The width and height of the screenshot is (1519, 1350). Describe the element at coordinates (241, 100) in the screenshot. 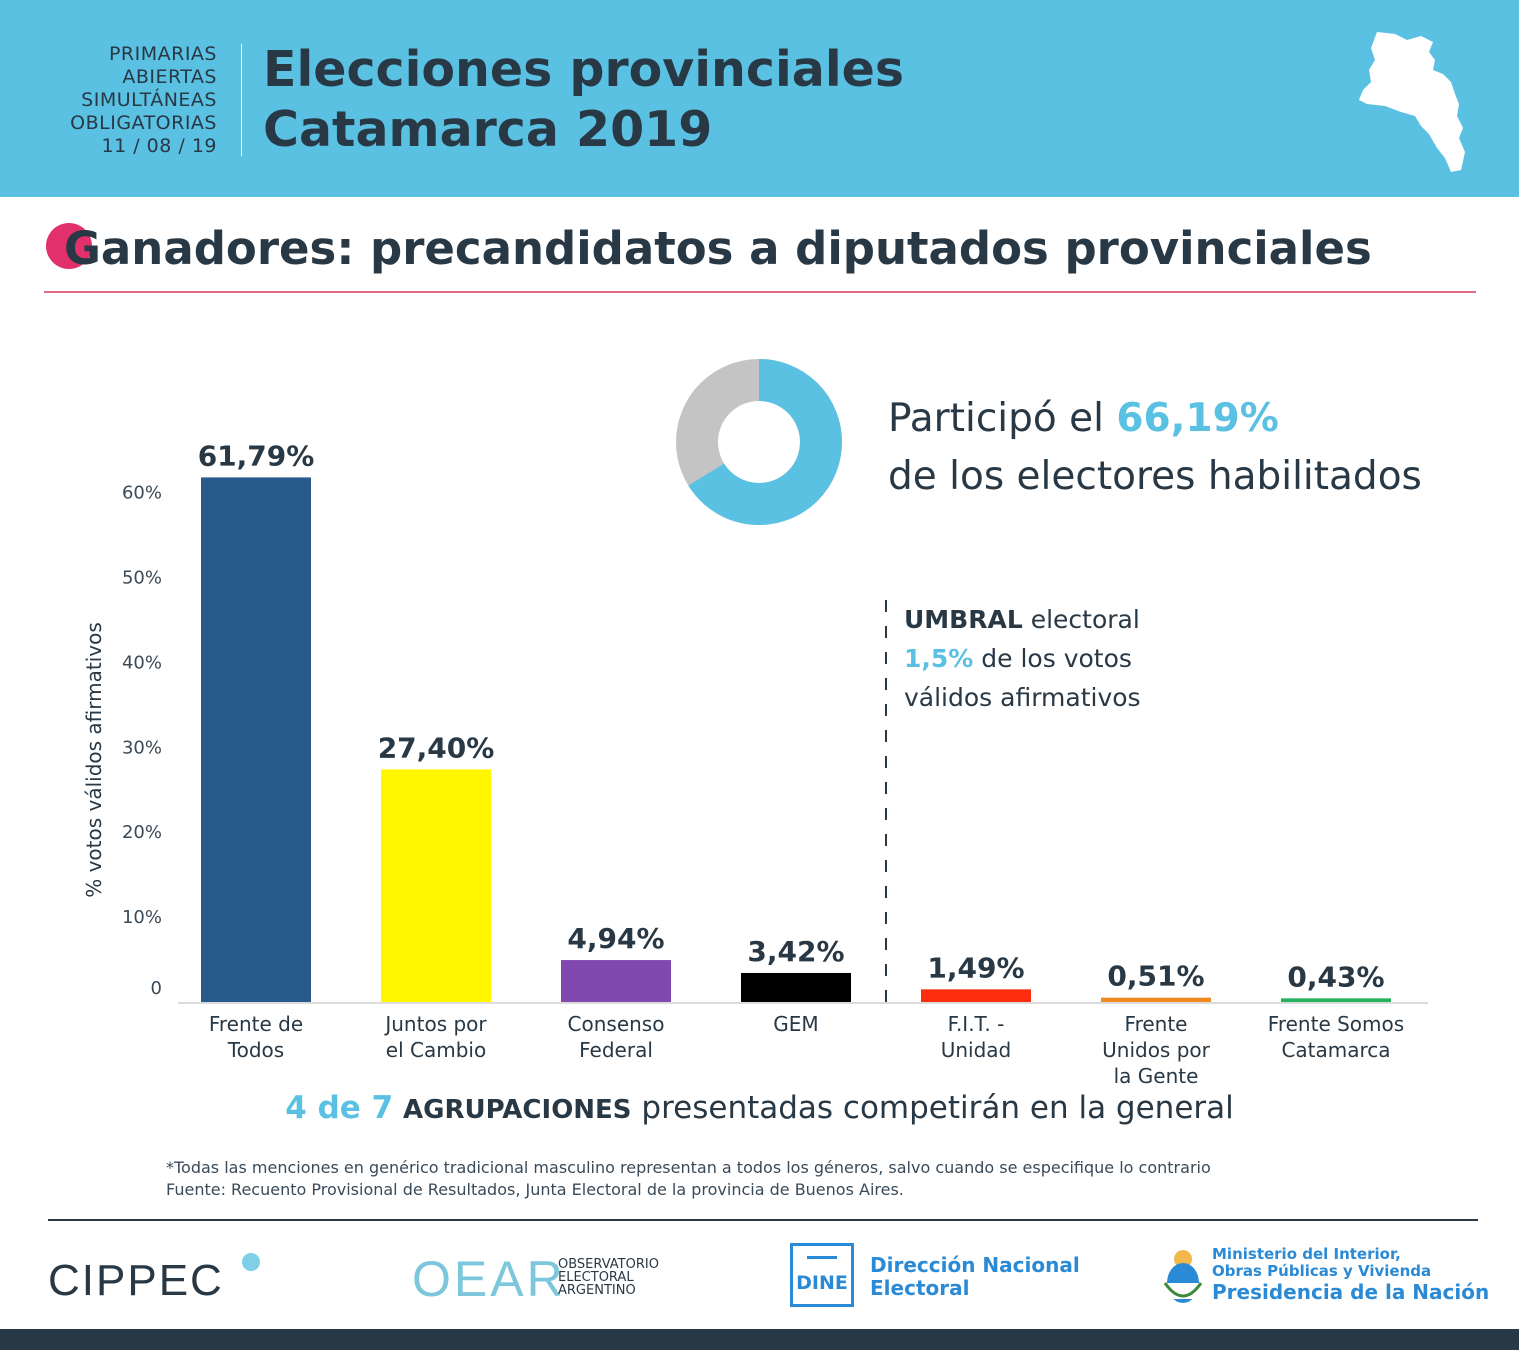

I see `header-divider` at that location.